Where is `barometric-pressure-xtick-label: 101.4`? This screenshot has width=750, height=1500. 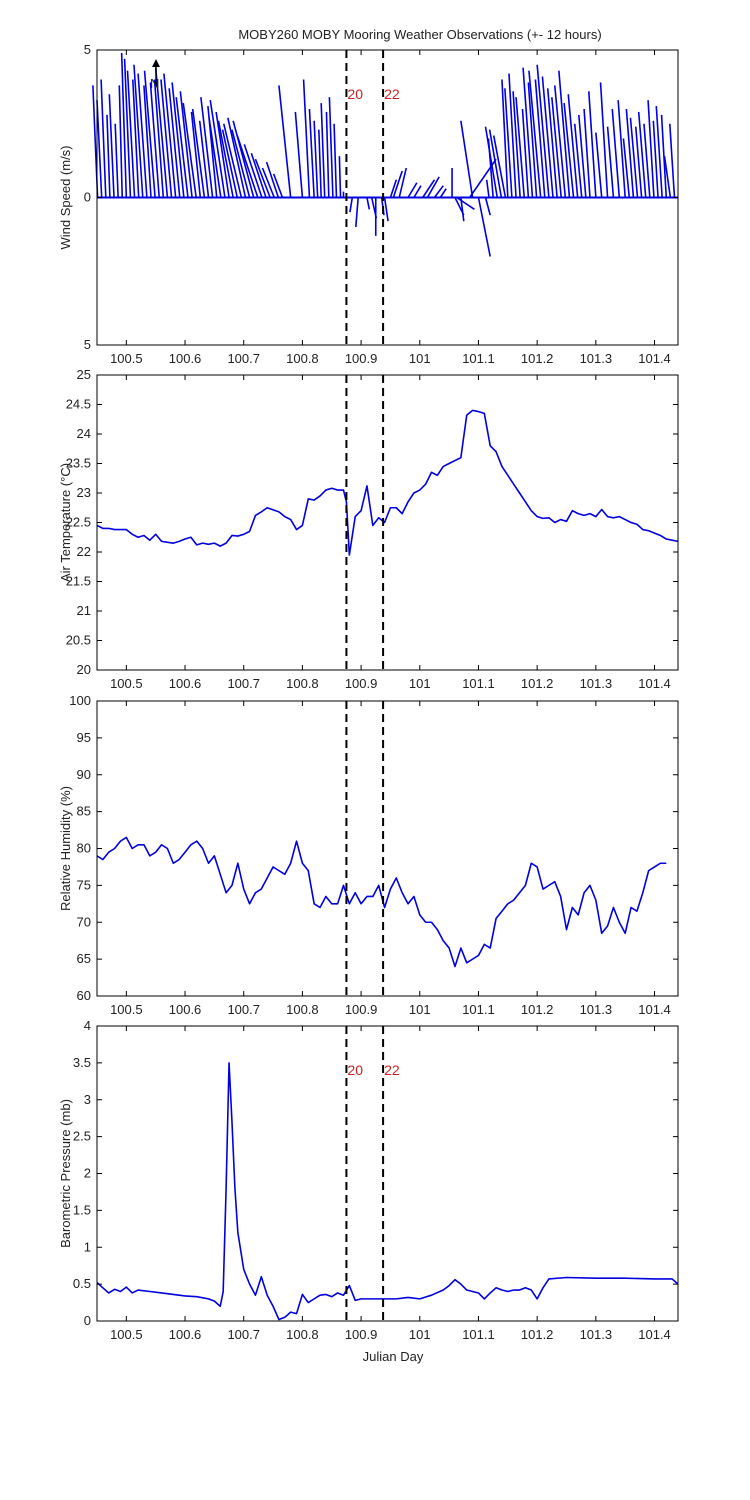 barometric-pressure-xtick-label: 101.4 is located at coordinates (654, 1334).